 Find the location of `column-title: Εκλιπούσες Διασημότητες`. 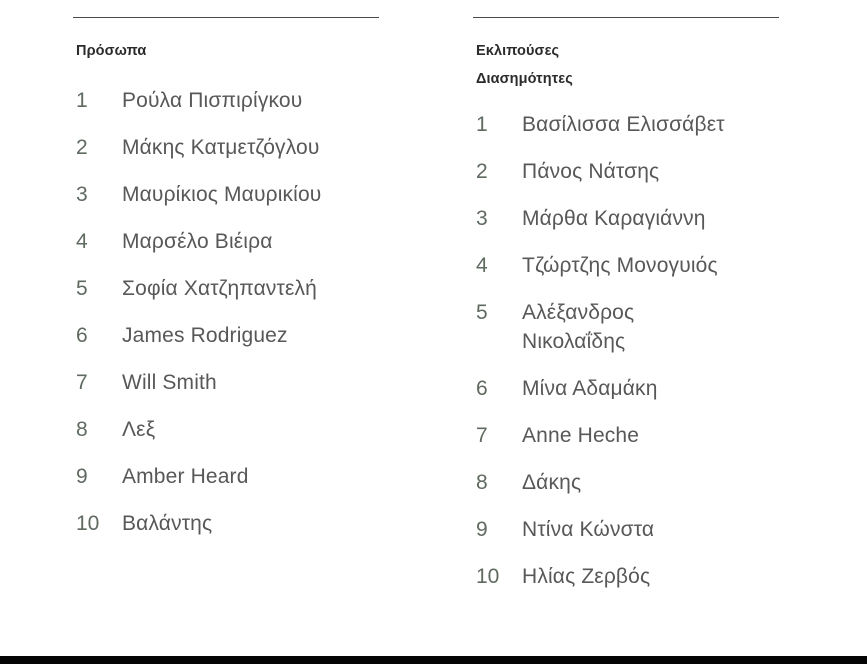

column-title: Εκλιπούσες Διασημότητες is located at coordinates (524, 65).